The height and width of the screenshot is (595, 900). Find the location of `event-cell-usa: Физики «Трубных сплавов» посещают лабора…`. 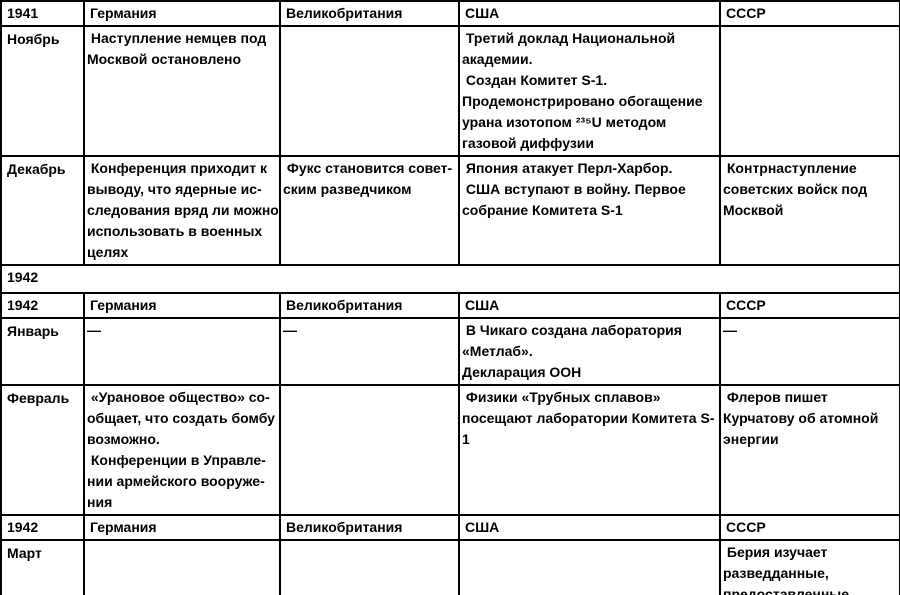

event-cell-usa: Физики «Трубных сплавов» посещают лабора… is located at coordinates (589, 450).